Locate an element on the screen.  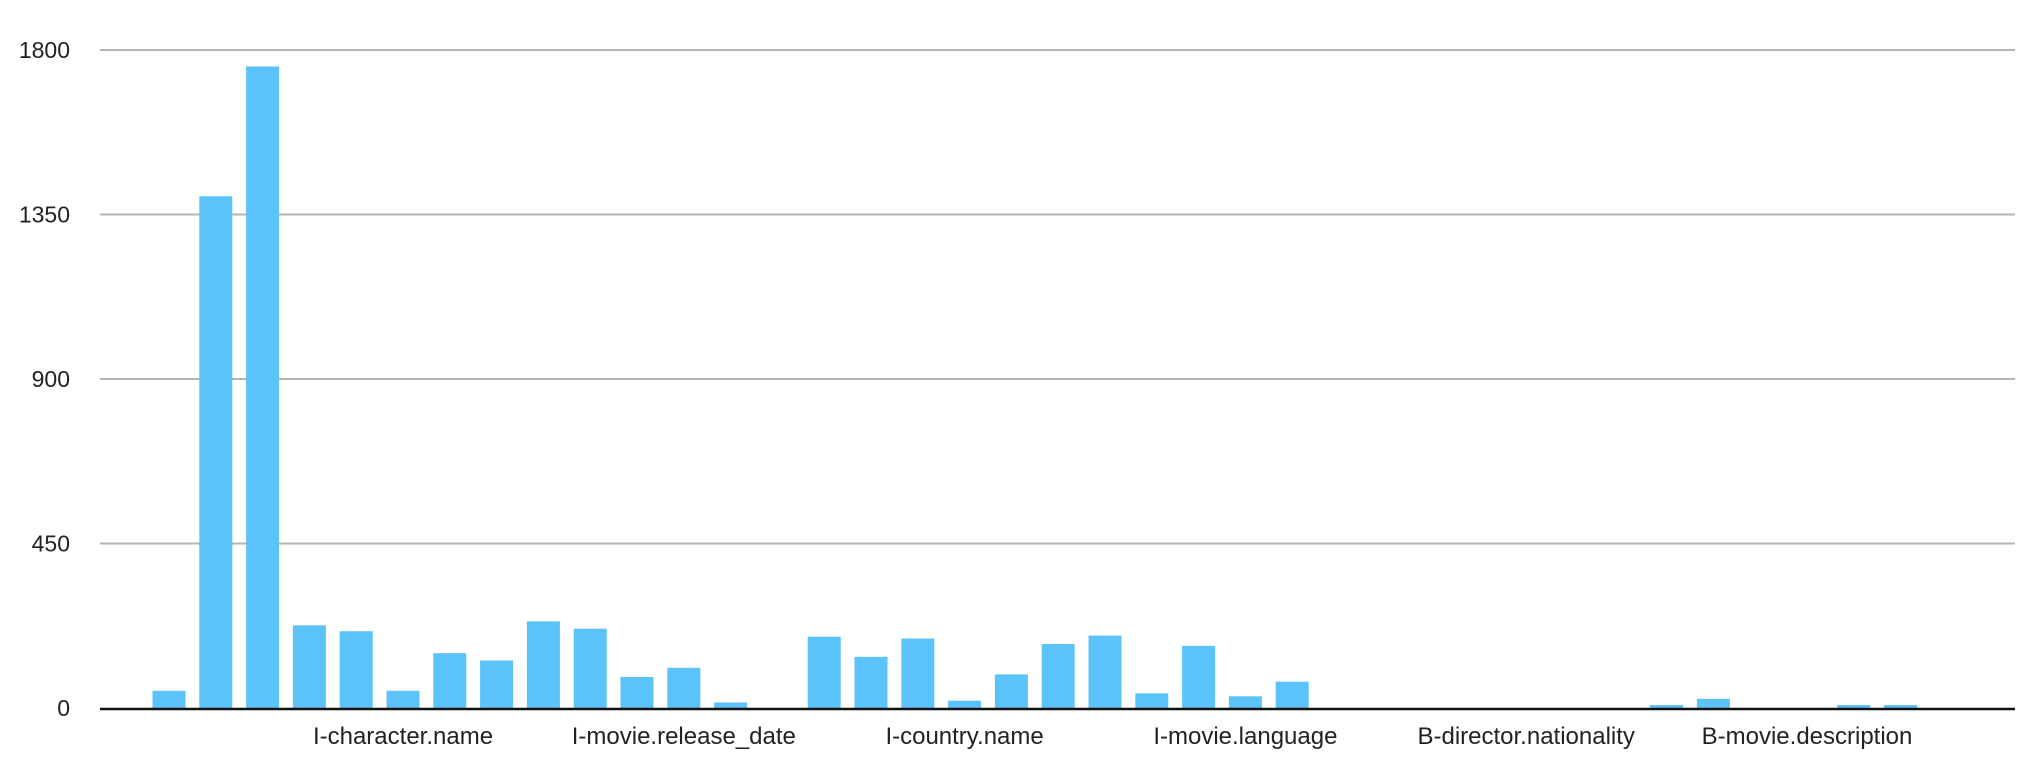
y-tick-labels: 0 450 900 1350 1800 is located at coordinates (44, 379).